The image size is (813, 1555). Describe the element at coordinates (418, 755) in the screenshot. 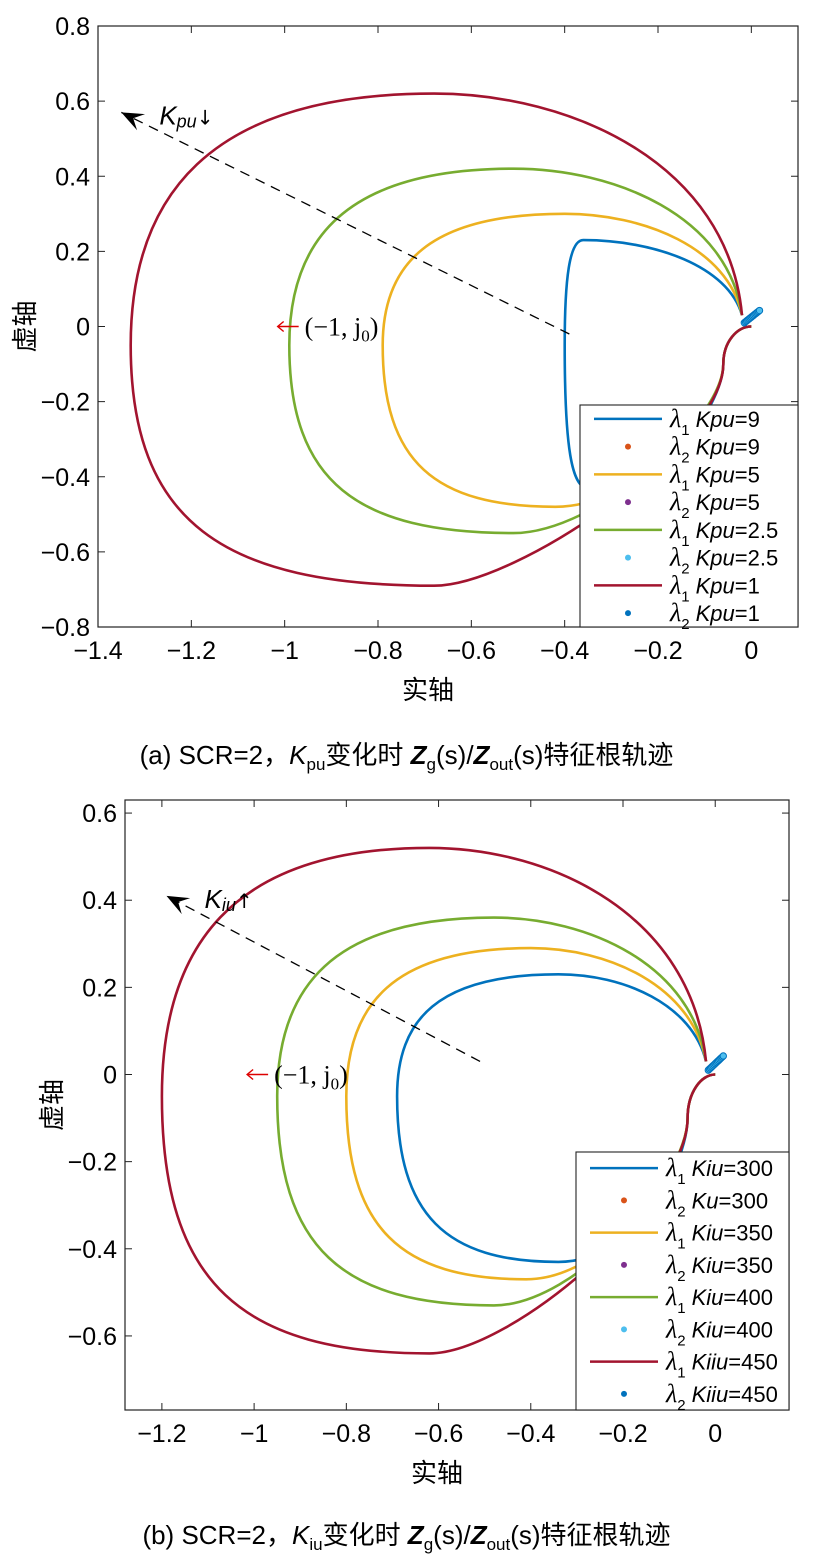

I see `caption-a-z1: Z` at that location.